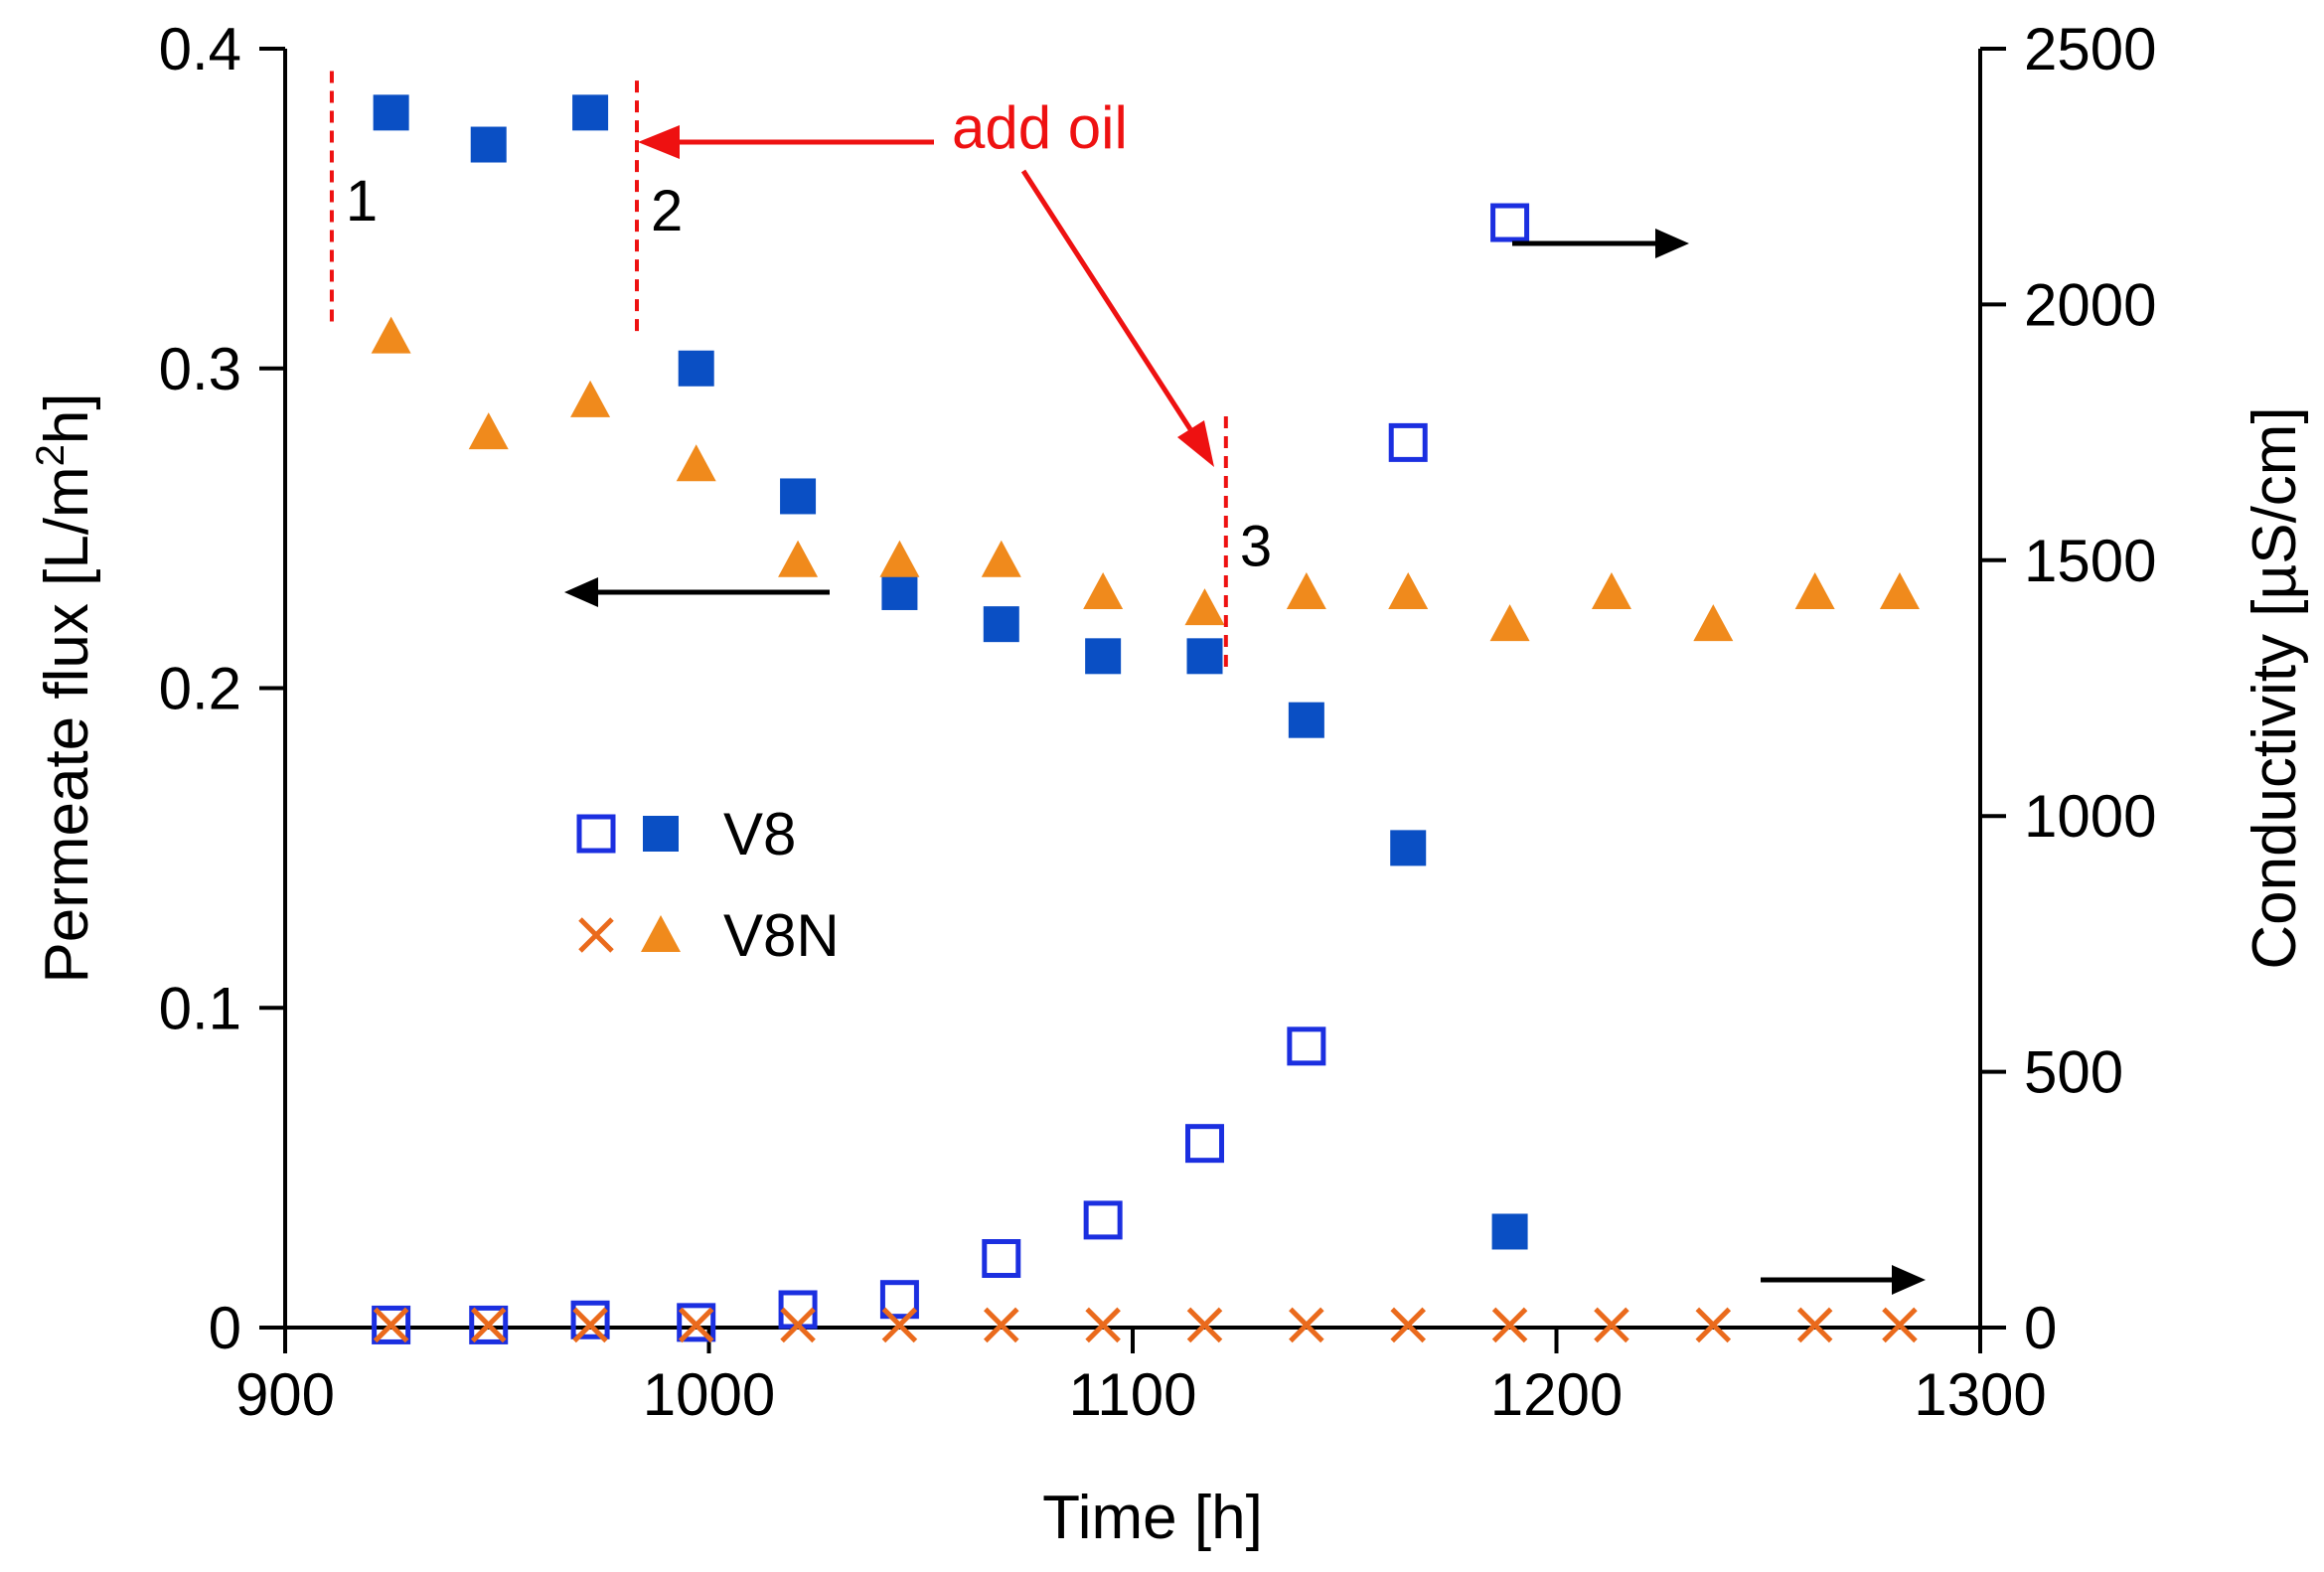  What do you see at coordinates (200, 369) in the screenshot?
I see `y-left-tick-label: 0.3` at bounding box center [200, 369].